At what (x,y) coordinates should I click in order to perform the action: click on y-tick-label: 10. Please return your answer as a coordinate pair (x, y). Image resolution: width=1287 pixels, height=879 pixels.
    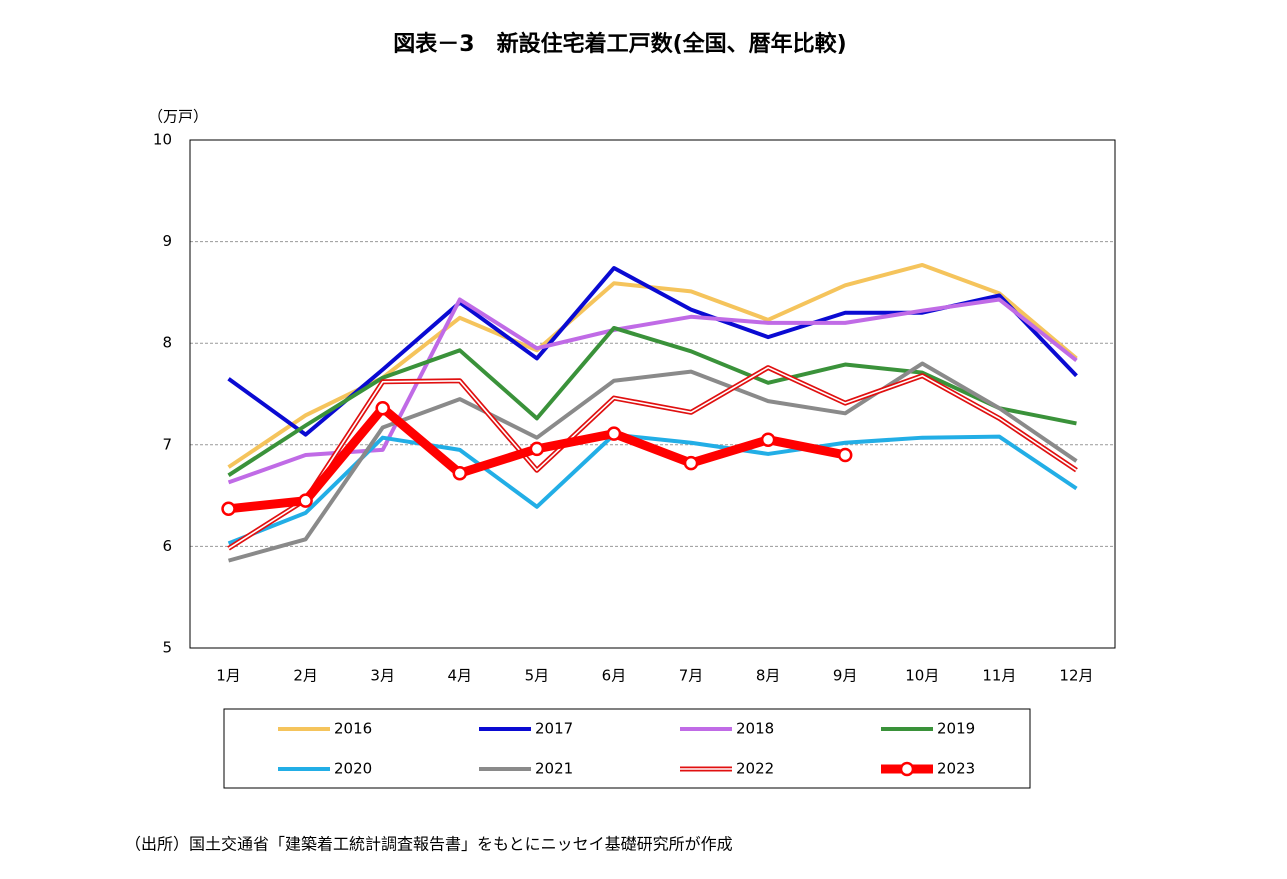
    Looking at the image, I should click on (162, 140).